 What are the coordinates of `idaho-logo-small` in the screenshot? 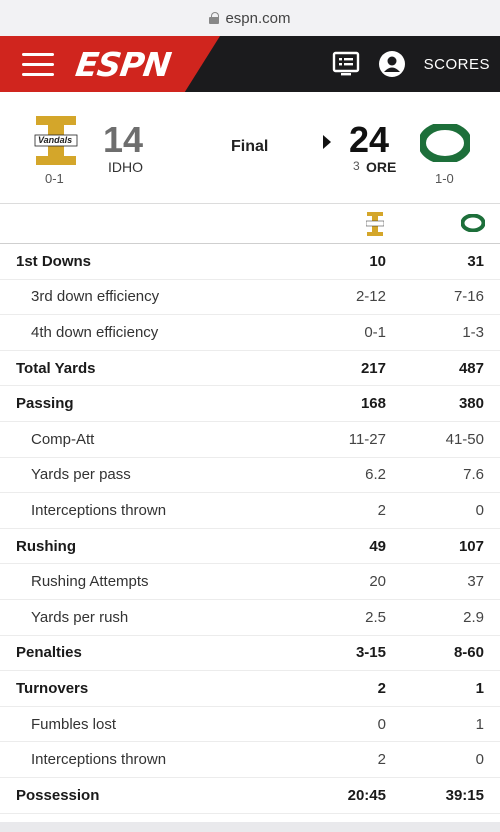 It's located at (375, 226).